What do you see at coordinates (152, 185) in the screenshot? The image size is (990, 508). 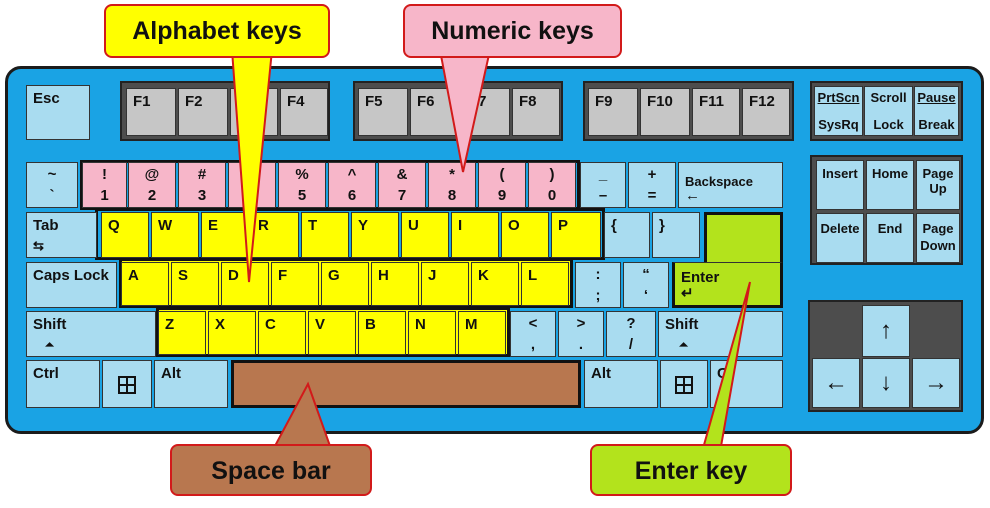 I see `key-2: @2` at bounding box center [152, 185].